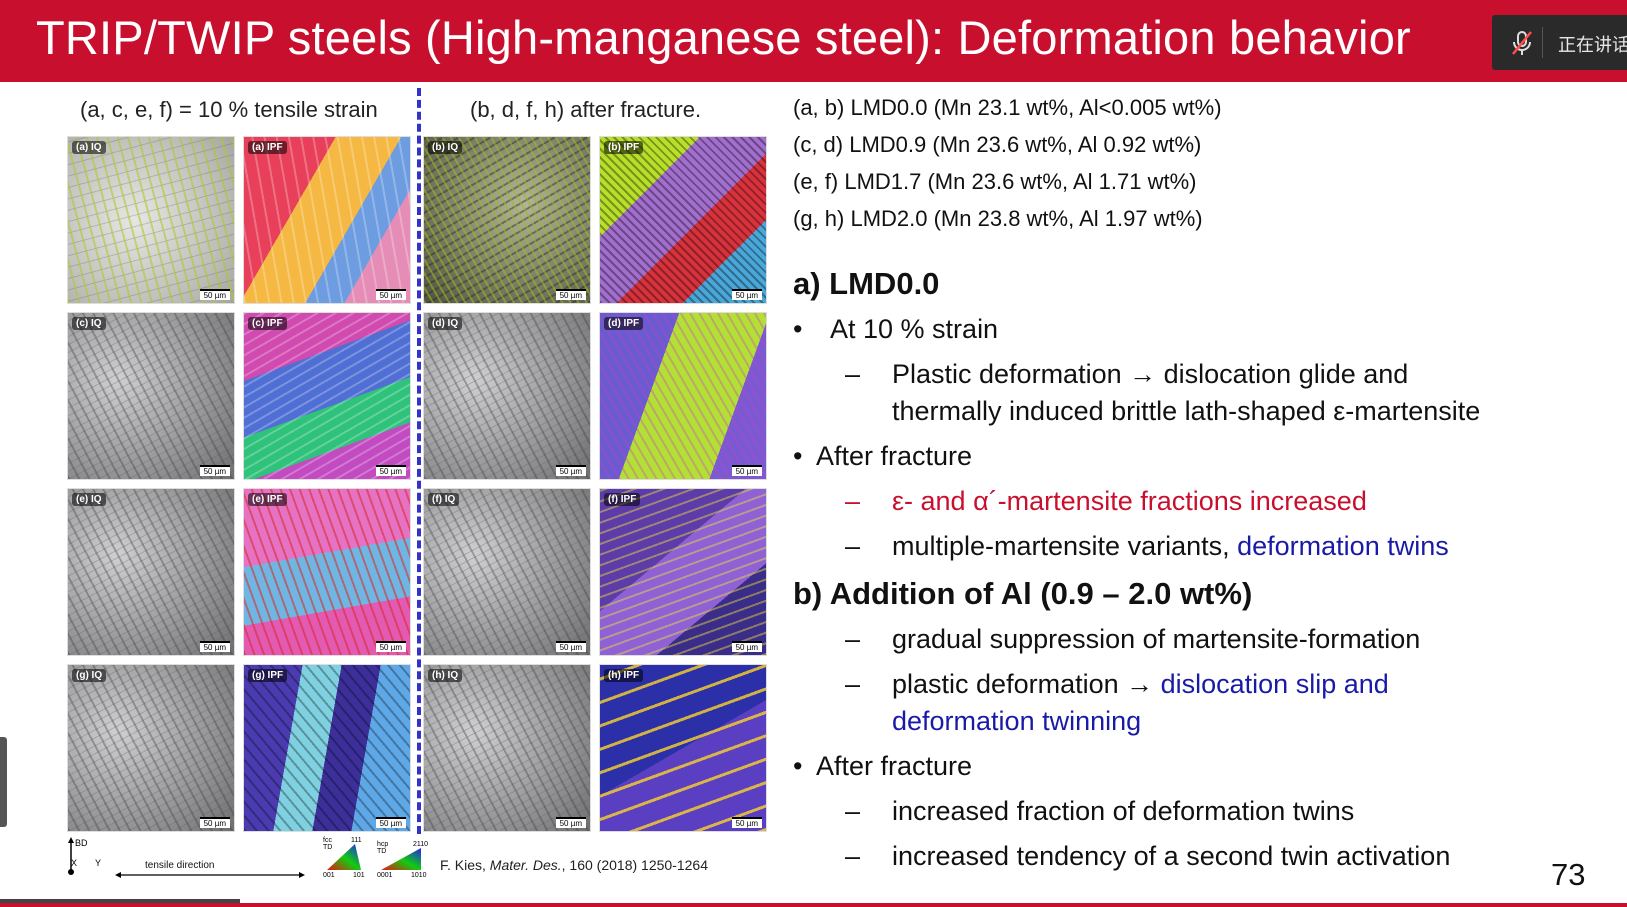  I want to click on panel-label: (d) IQ, so click(445, 323).